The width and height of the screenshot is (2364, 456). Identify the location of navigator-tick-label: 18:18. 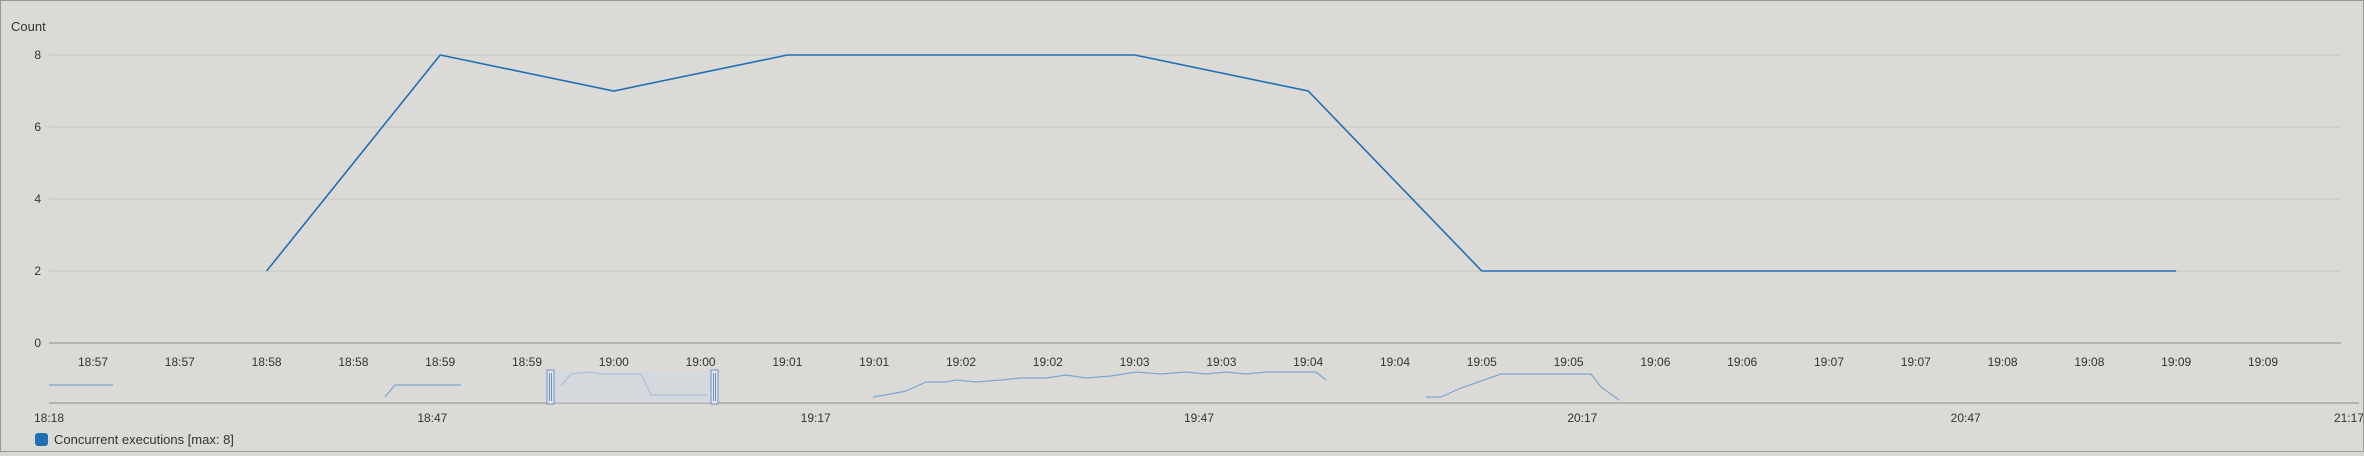
(49, 418).